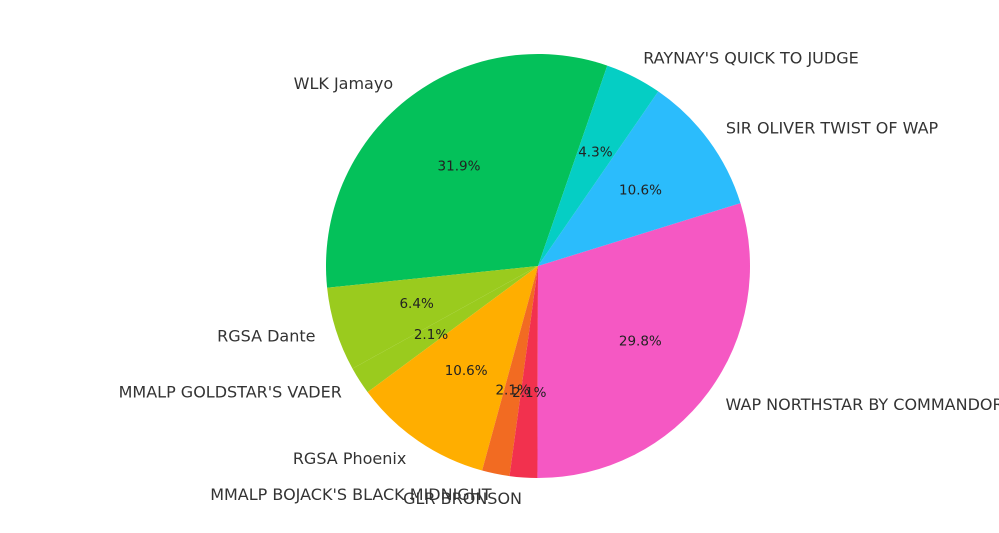 The width and height of the screenshot is (999, 533). What do you see at coordinates (523, 372) in the screenshot?
I see `pie-slice-glr-bronson` at bounding box center [523, 372].